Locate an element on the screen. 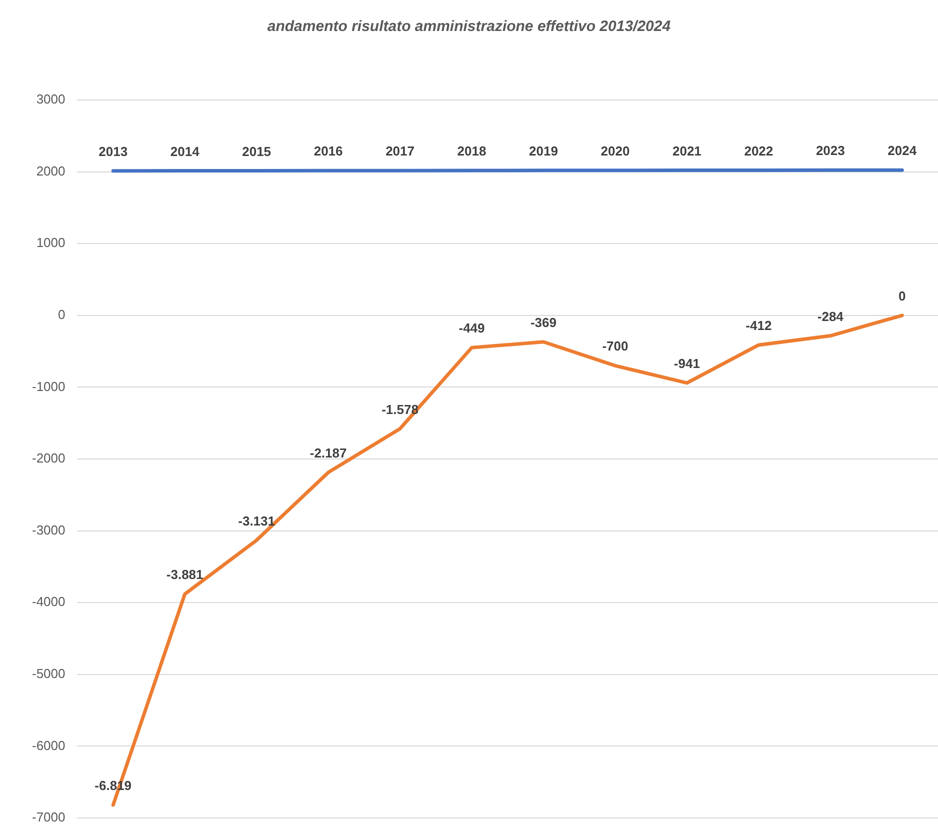  data-label: -2.187 is located at coordinates (328, 453).